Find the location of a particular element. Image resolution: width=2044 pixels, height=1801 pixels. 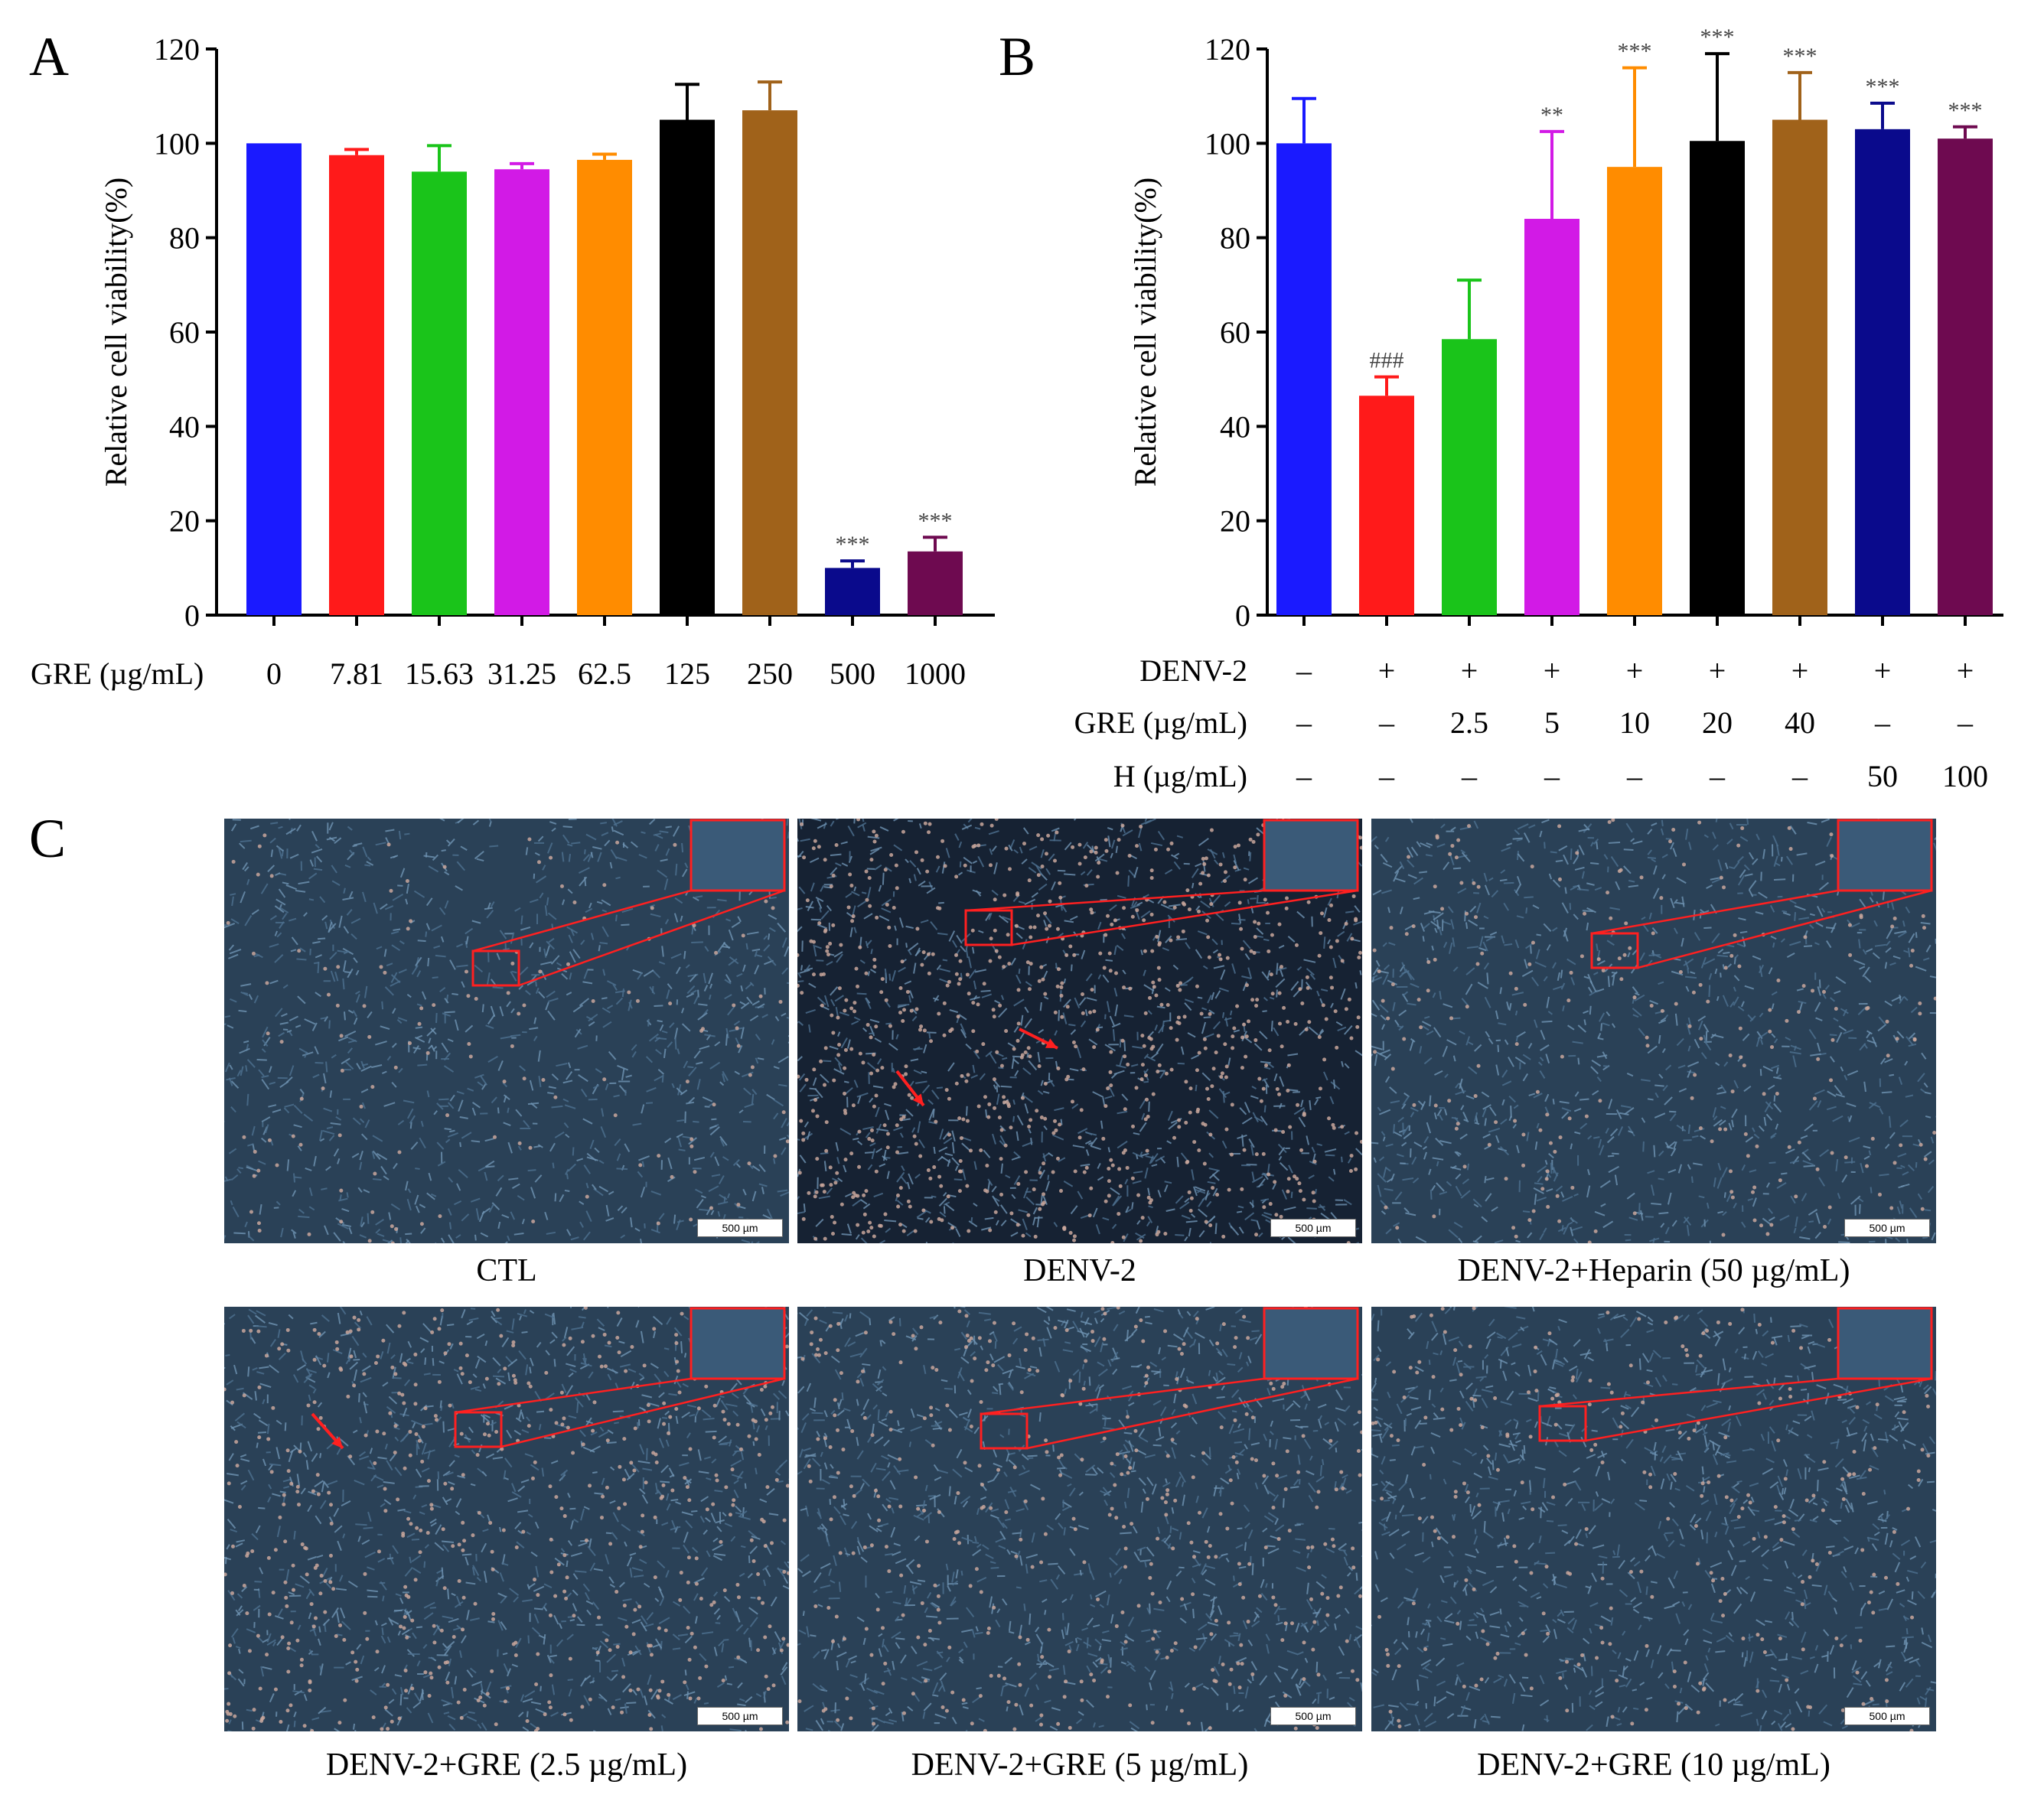

panel-label-c: C is located at coordinates (48, 839).